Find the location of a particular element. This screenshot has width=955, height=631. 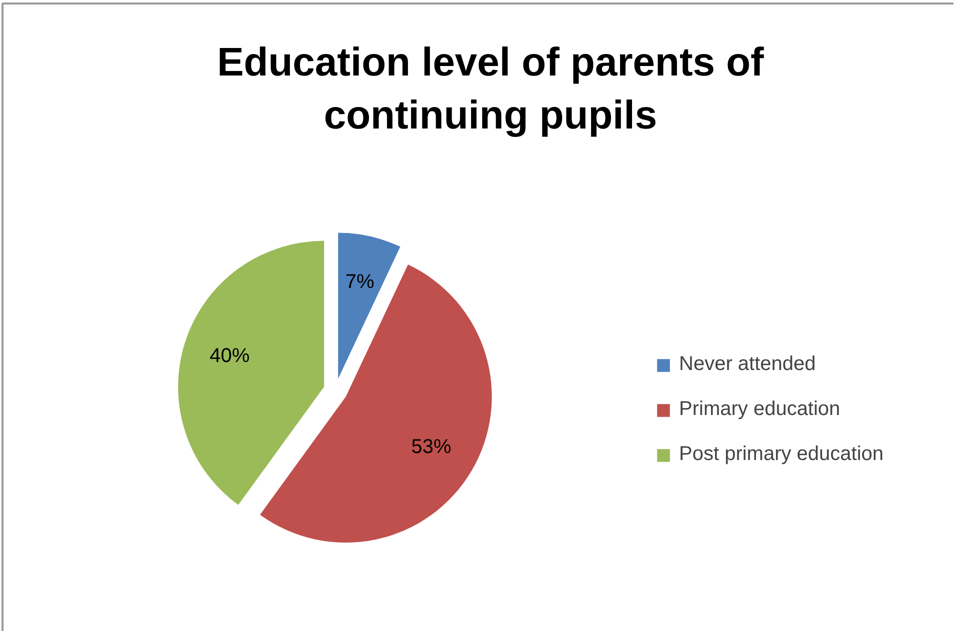

legend-label: Never attended is located at coordinates (747, 364).